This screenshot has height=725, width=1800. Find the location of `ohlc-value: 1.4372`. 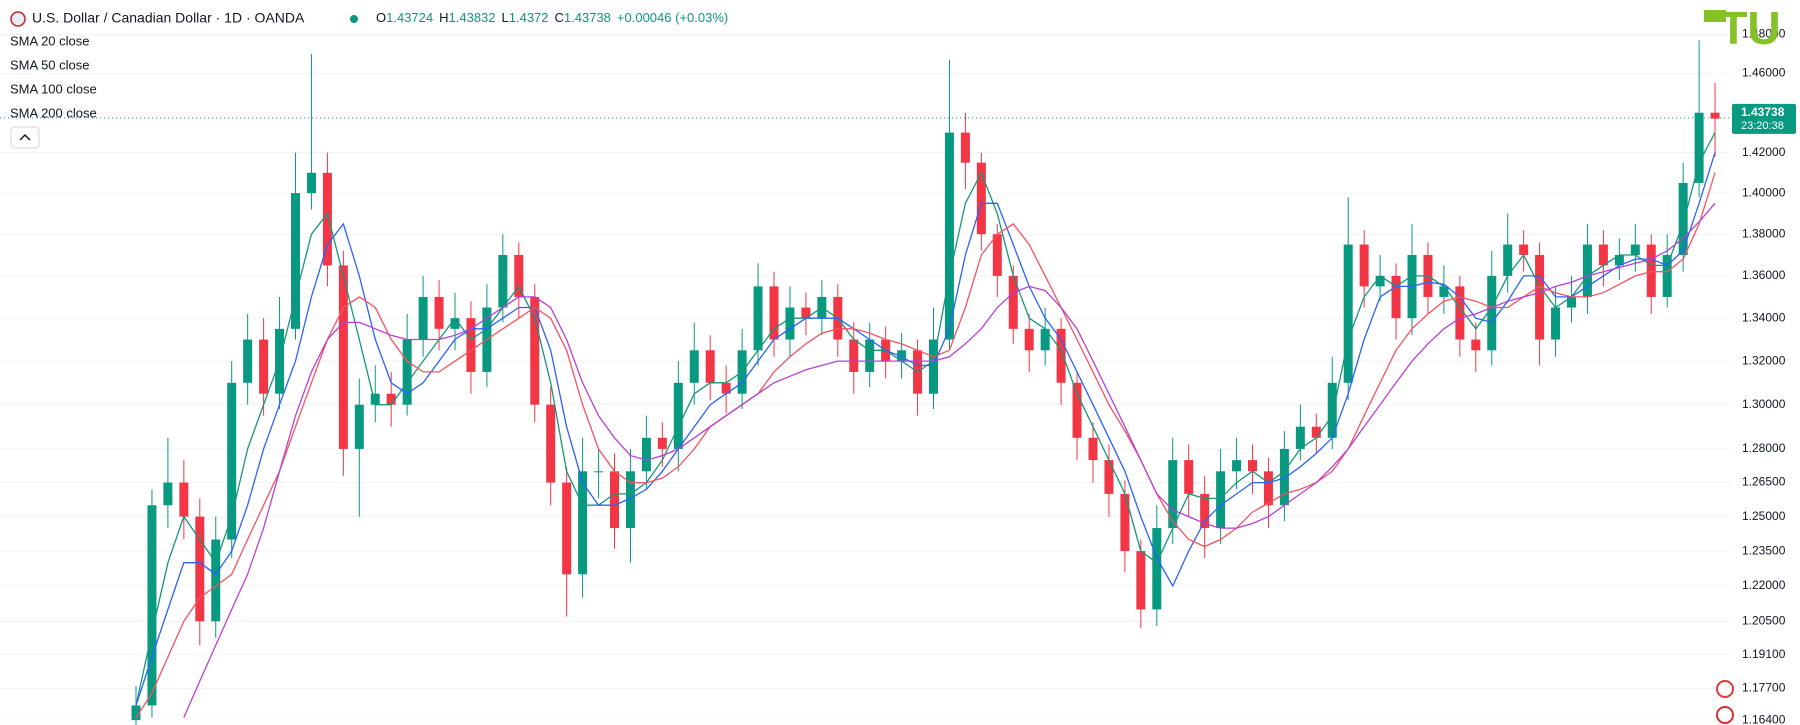

ohlc-value: 1.4372 is located at coordinates (529, 17).